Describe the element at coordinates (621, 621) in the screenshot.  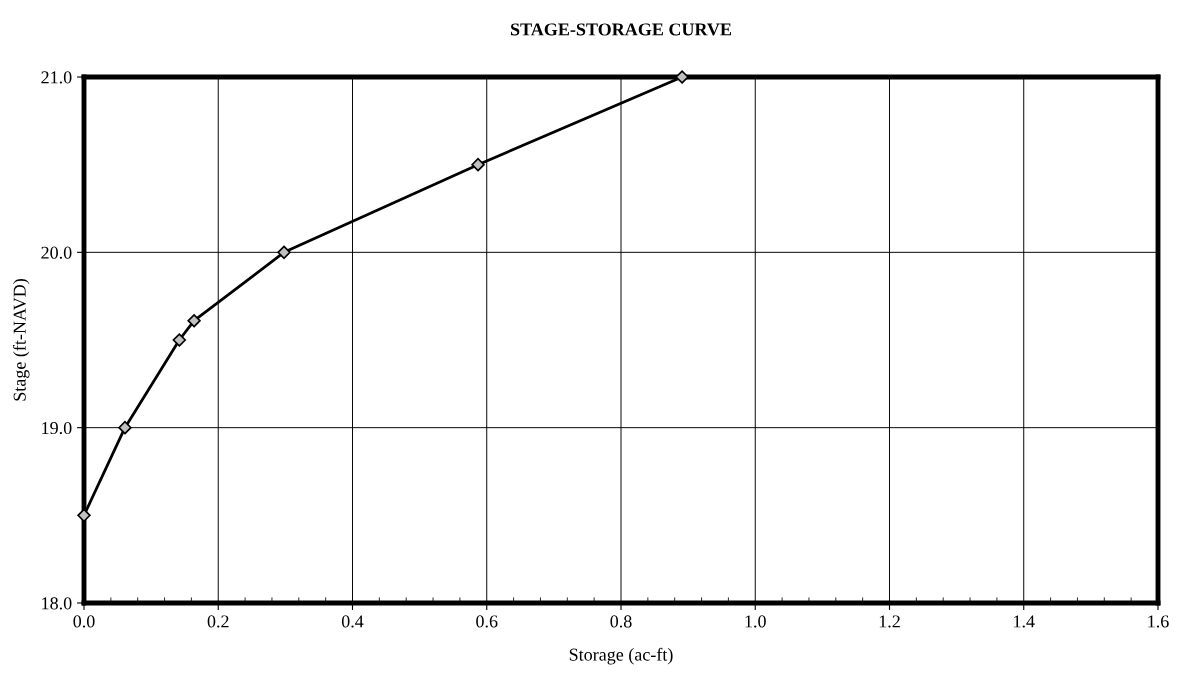
I see `x-tick-label: 0.8` at that location.